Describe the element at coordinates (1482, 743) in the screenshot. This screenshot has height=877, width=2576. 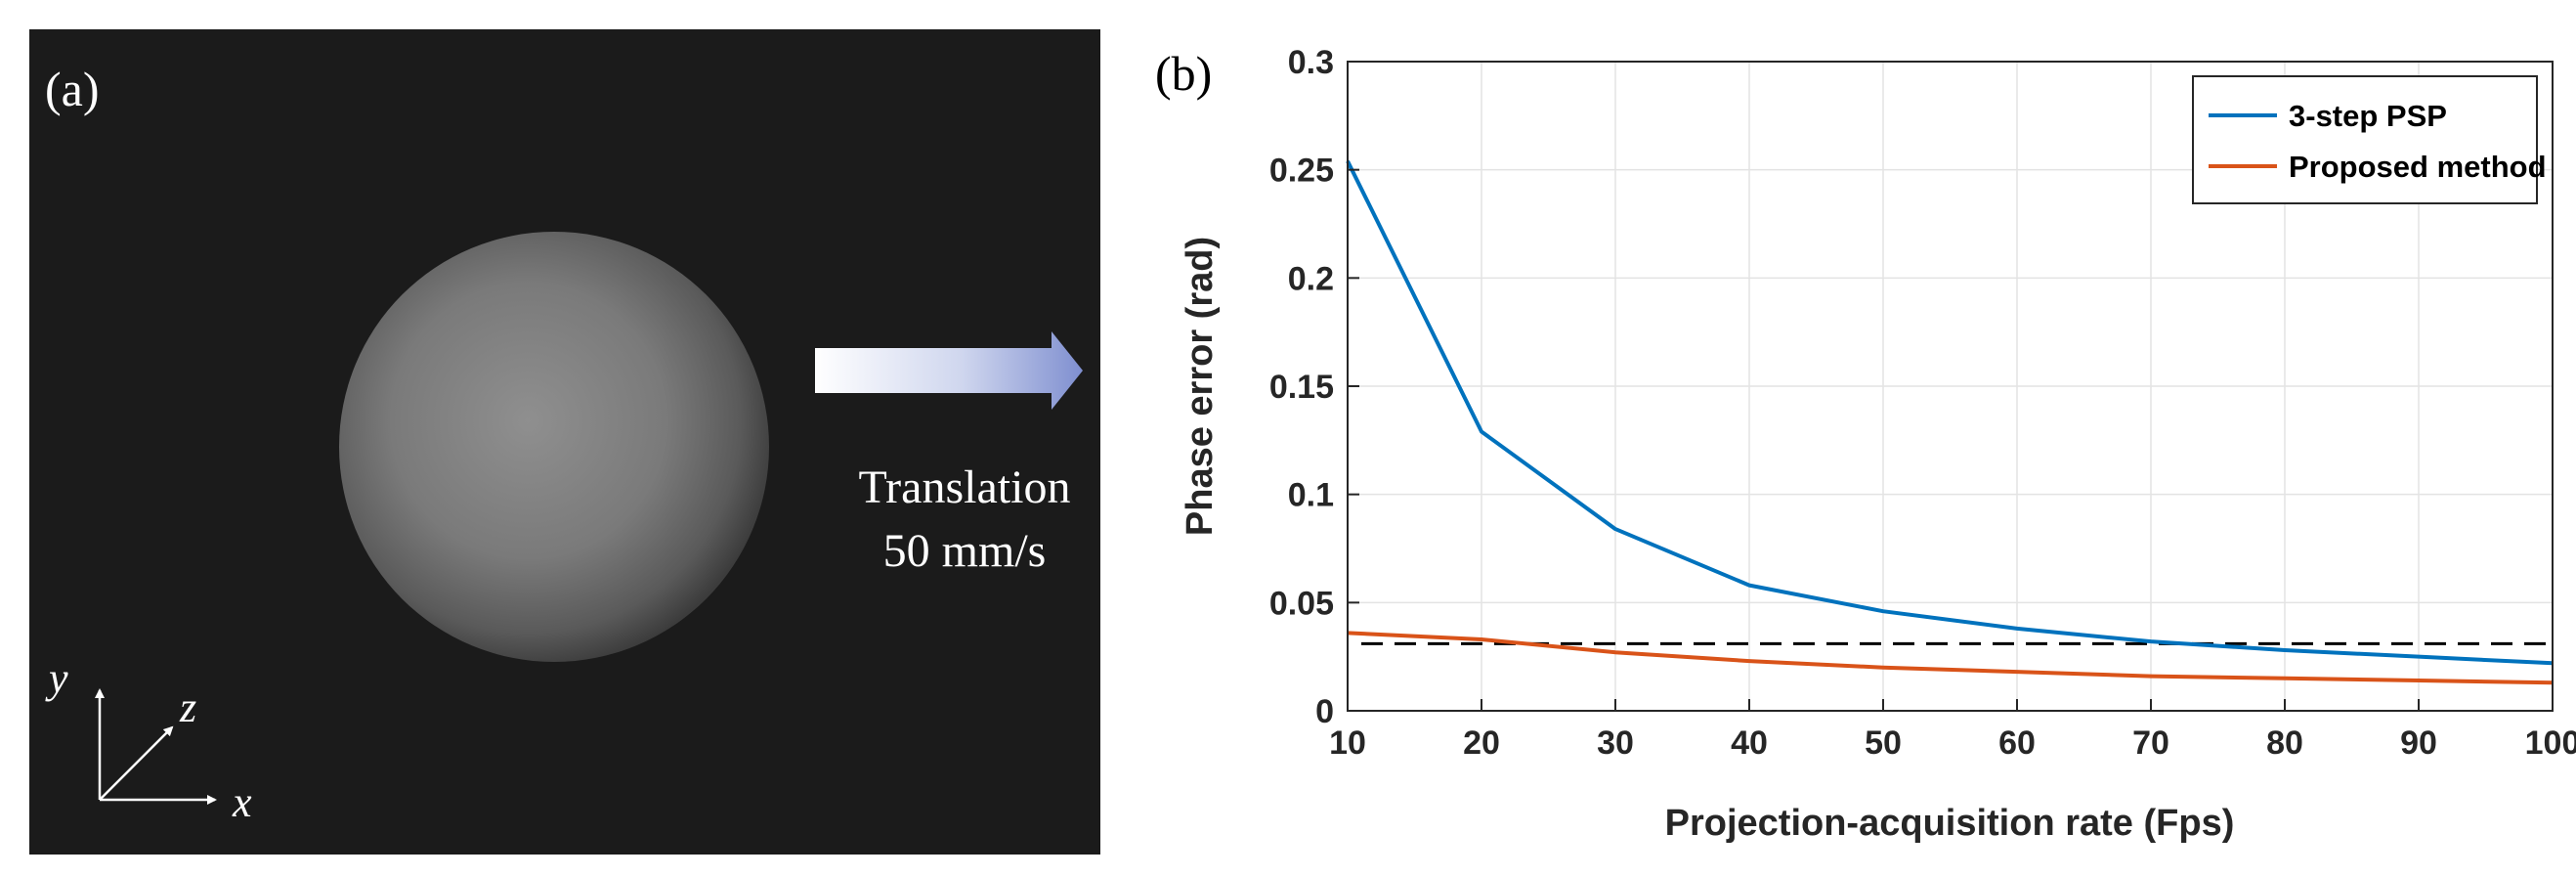
I see `x-tick-label: 20` at that location.